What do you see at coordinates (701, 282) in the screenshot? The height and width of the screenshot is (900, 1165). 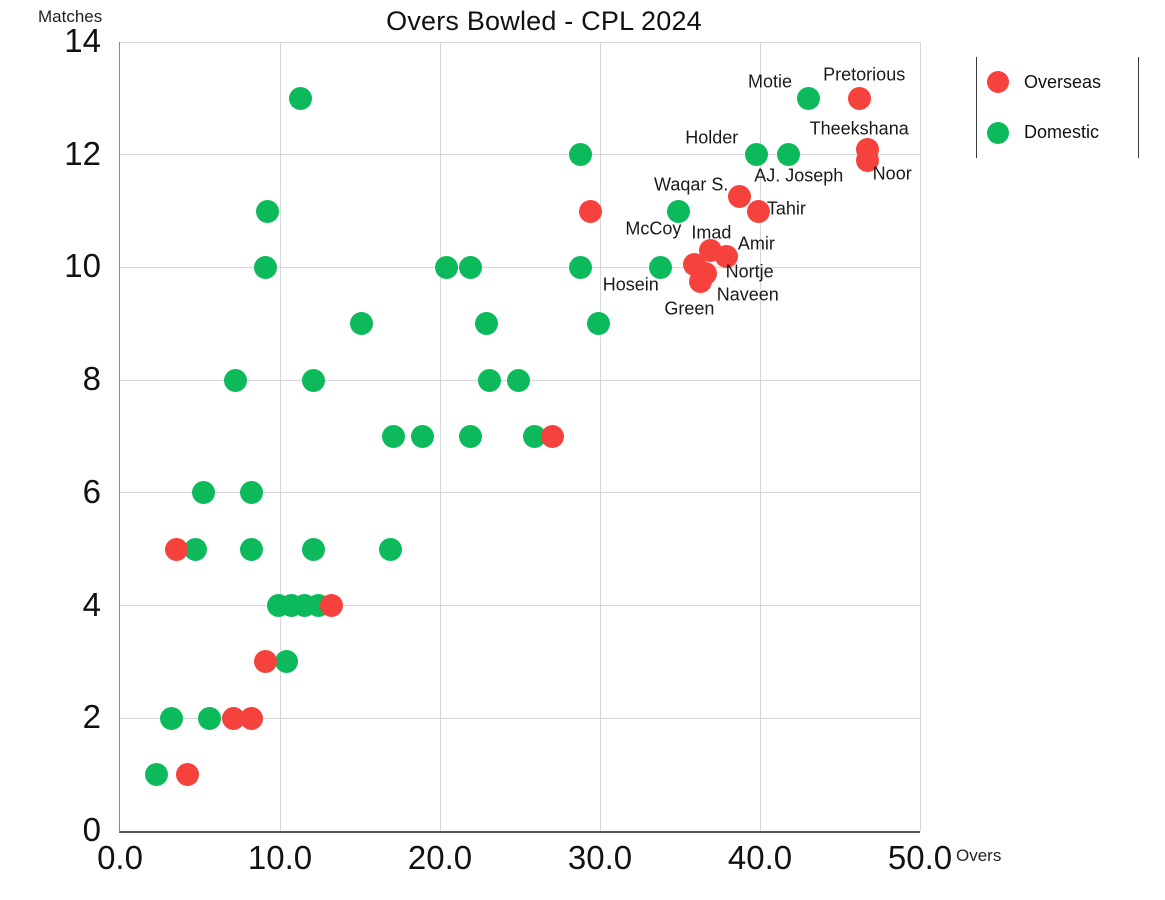 I see `data-point-naveen` at bounding box center [701, 282].